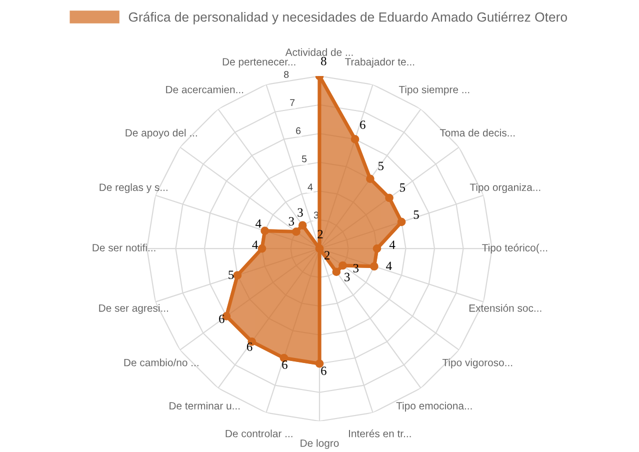 This screenshot has width=639, height=452. I want to click on data-label: 8, so click(323, 61).